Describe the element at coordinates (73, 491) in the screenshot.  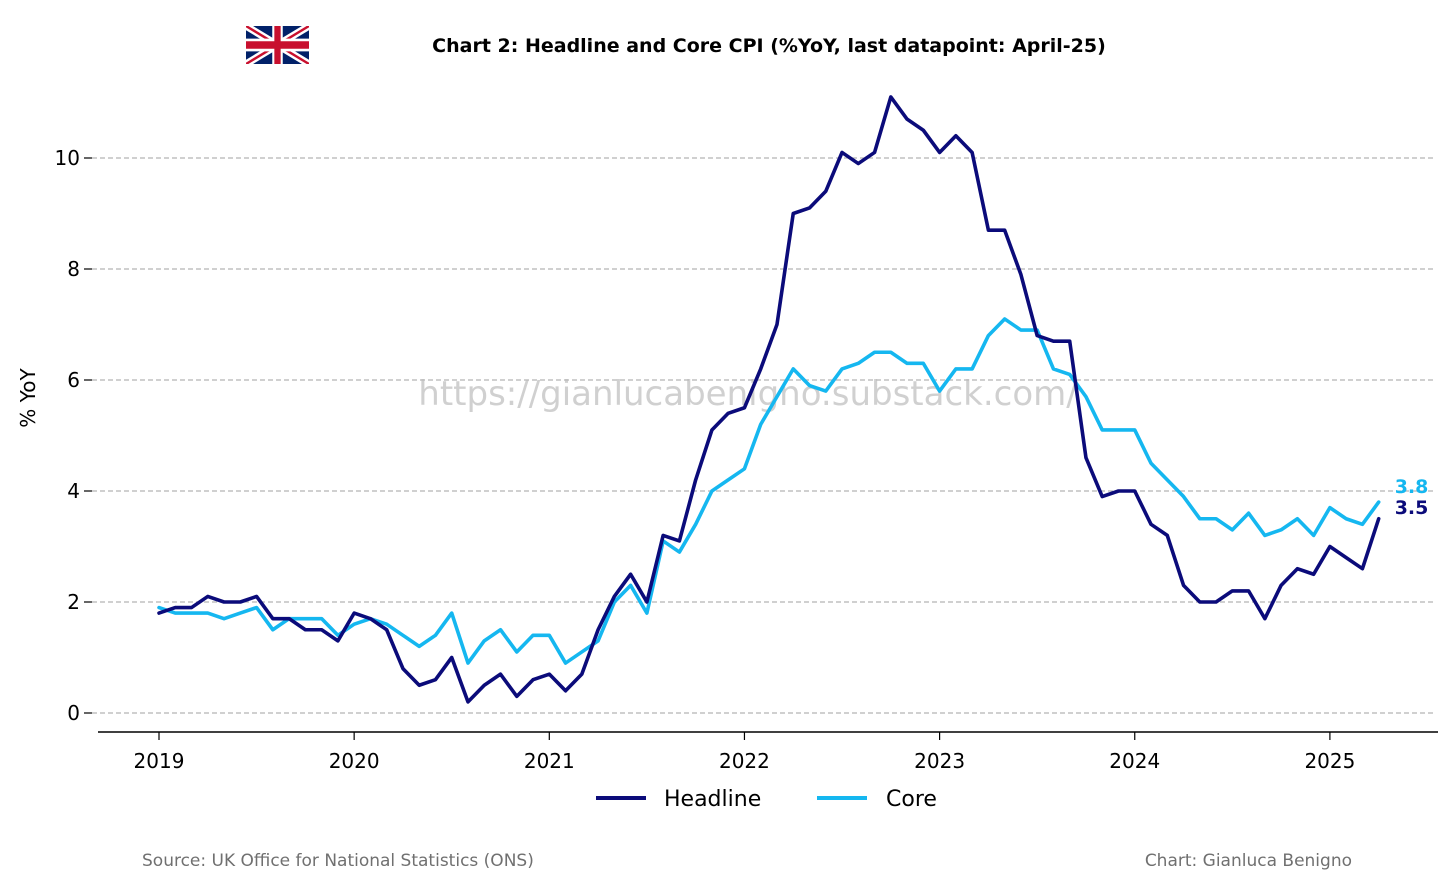
I see `ytick-label-4: 4` at that location.